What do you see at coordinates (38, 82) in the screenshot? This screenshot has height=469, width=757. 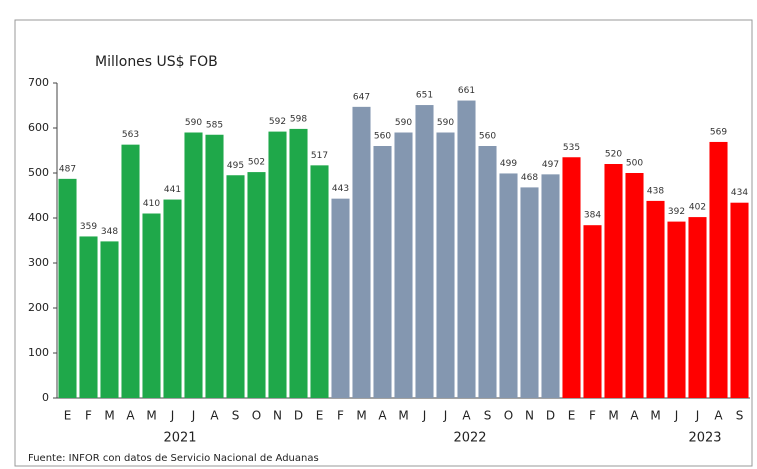 I see `y-tick-label: 700` at bounding box center [38, 82].